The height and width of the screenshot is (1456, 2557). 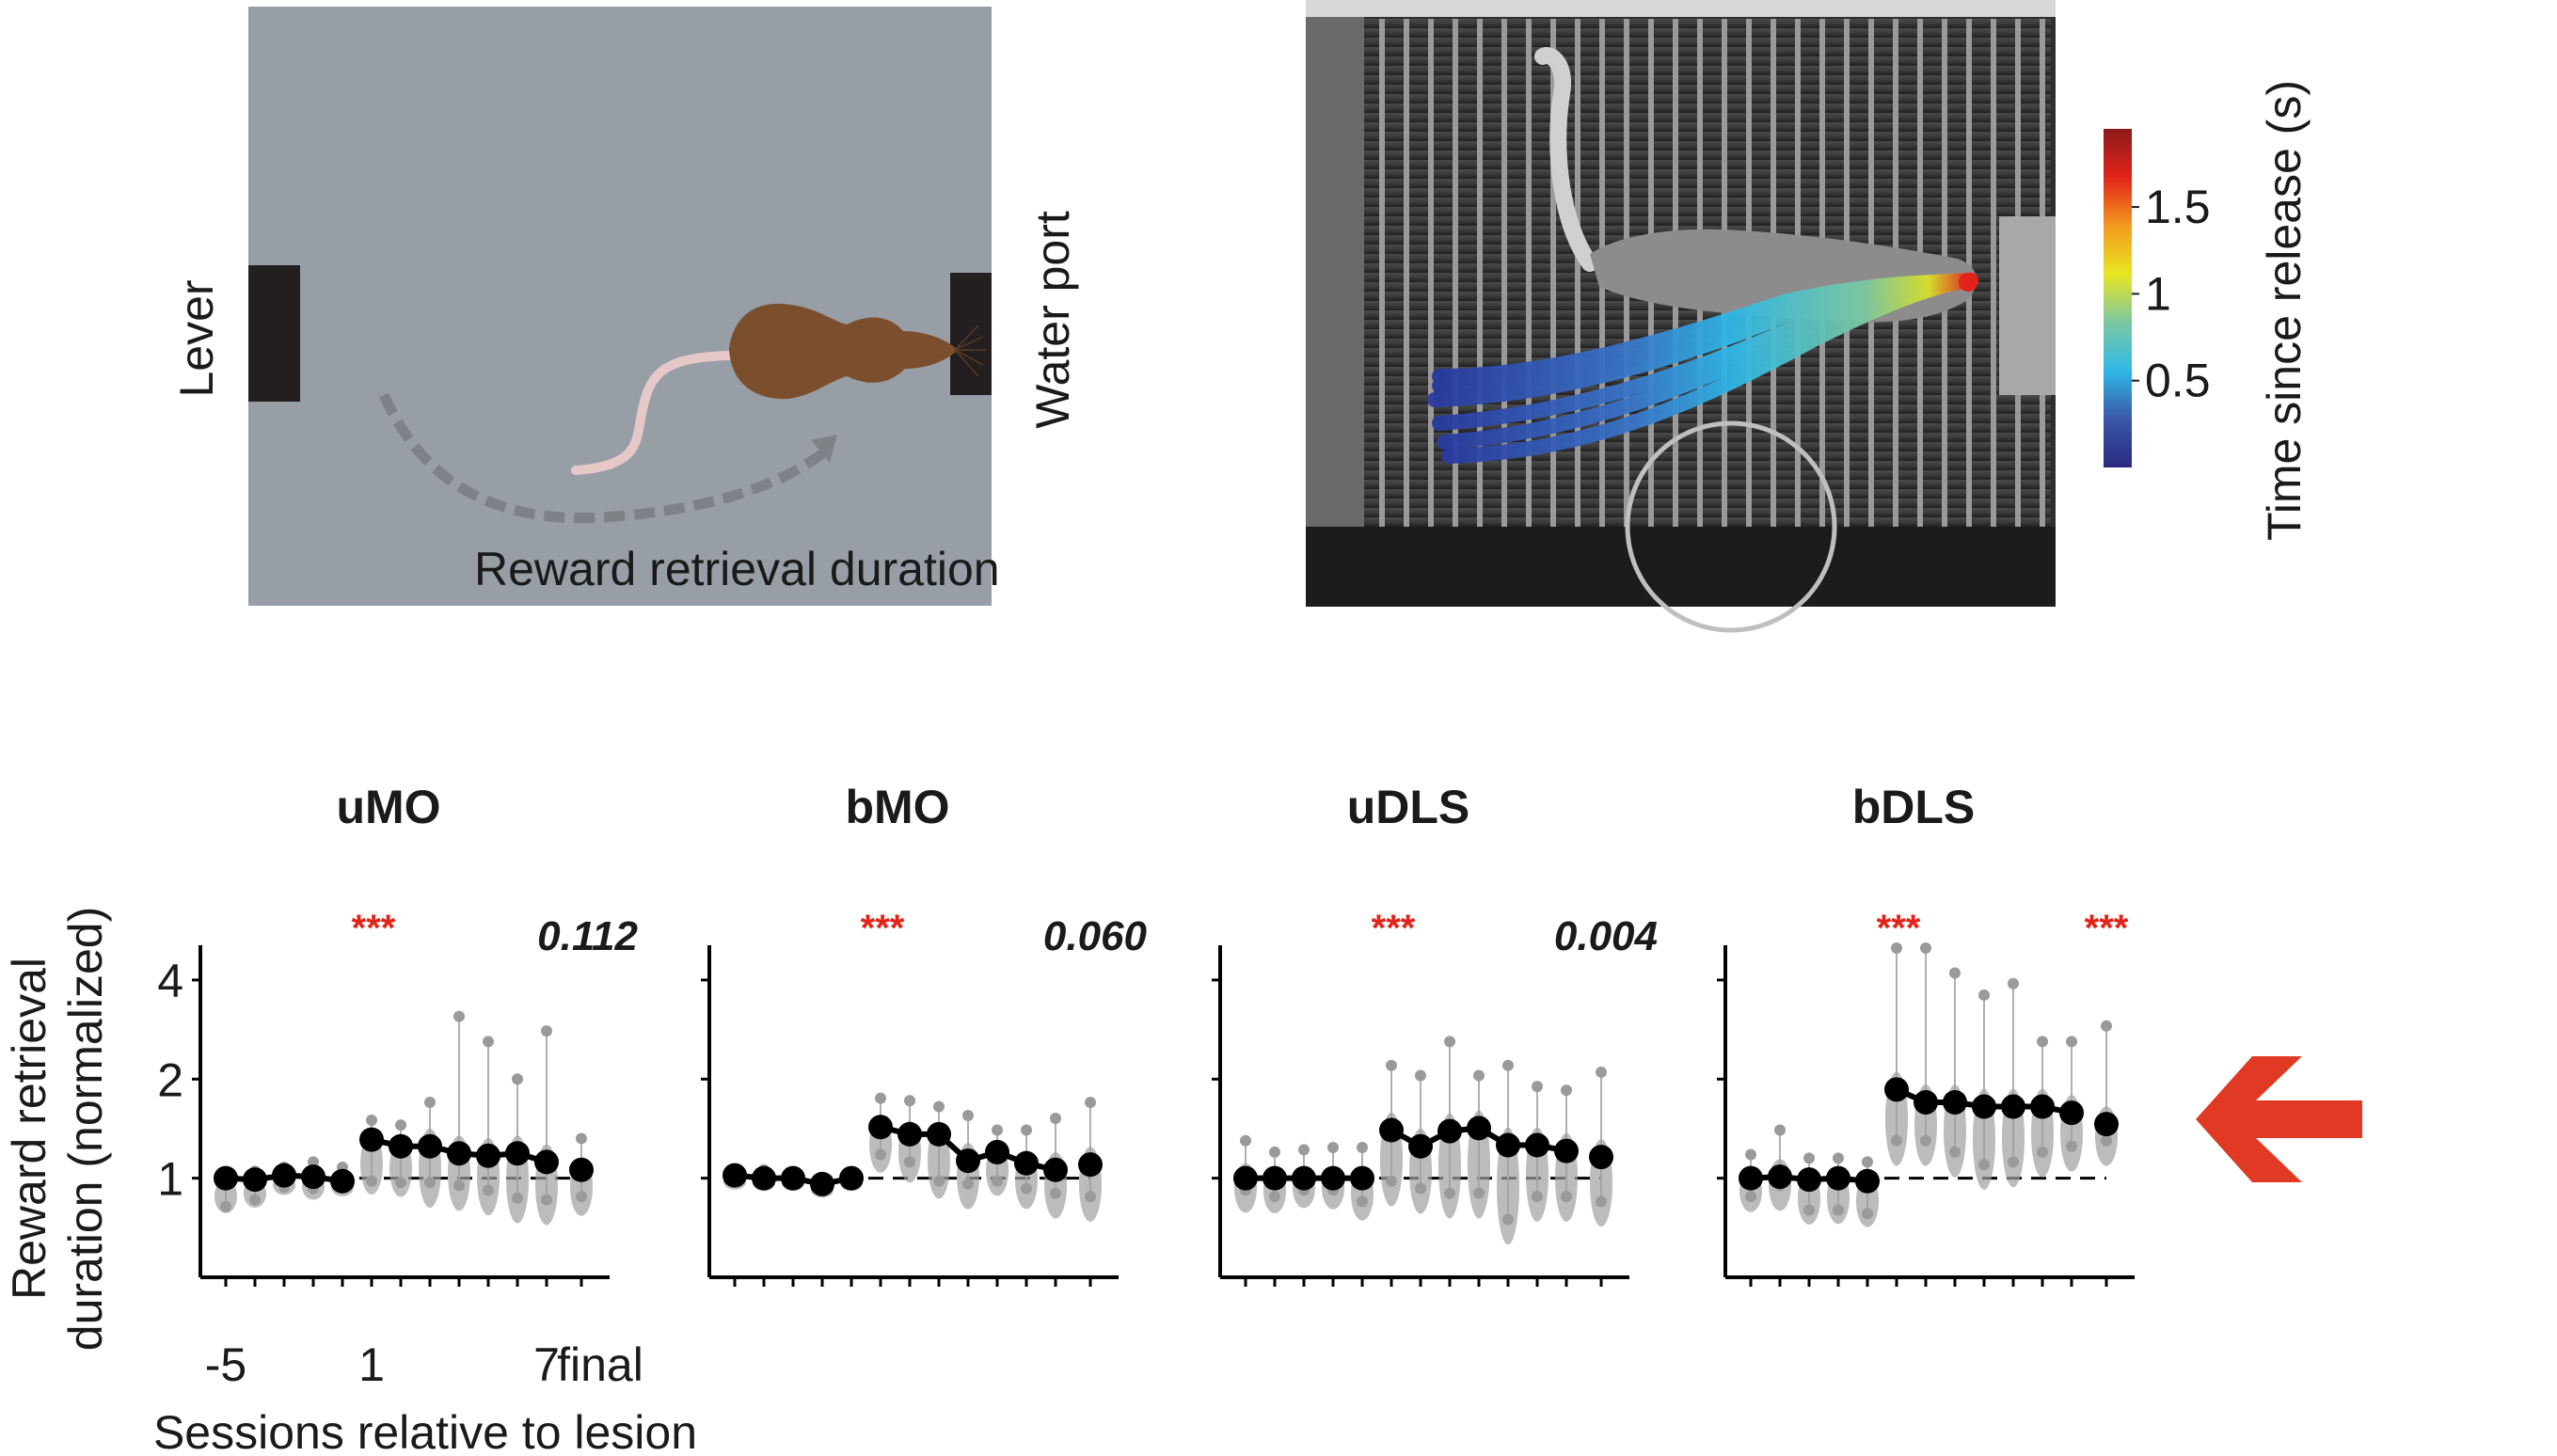 What do you see at coordinates (737, 569) in the screenshot?
I see `retrieval-duration-label: Reward retrieval duration` at bounding box center [737, 569].